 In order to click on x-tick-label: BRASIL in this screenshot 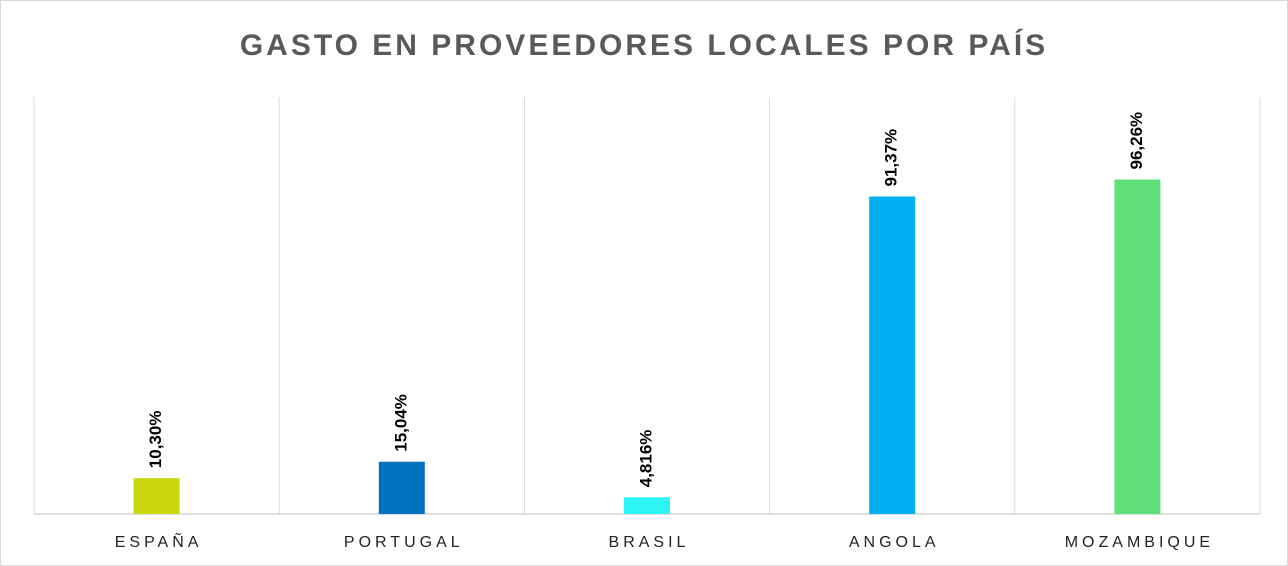, I will do `click(649, 542)`.